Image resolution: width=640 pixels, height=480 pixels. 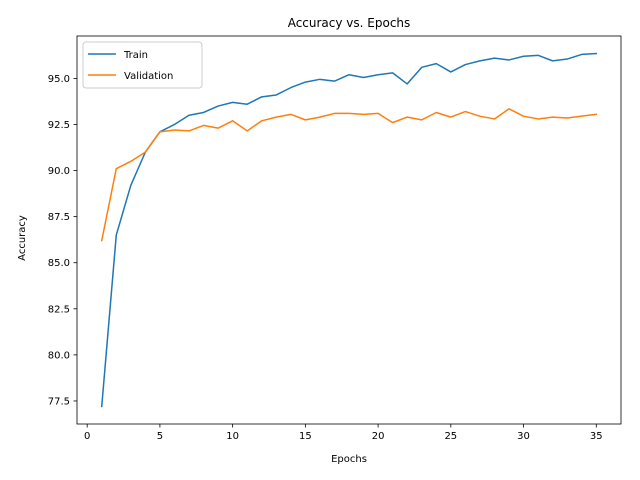 I want to click on x-tick-label: 25, so click(x=450, y=436).